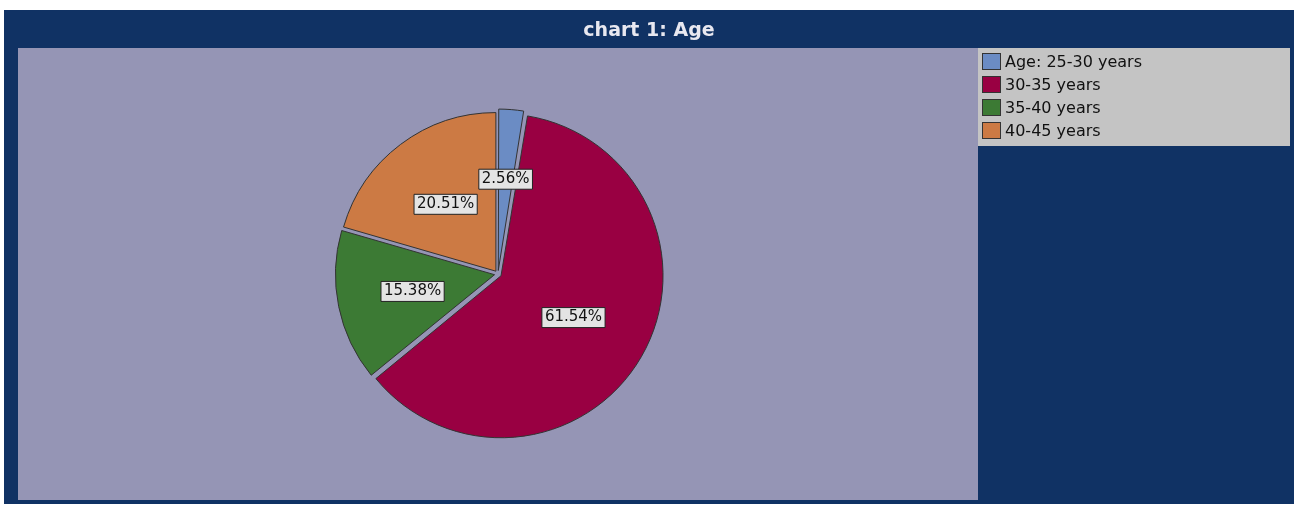  I want to click on data-label: 15.38%, so click(412, 290).